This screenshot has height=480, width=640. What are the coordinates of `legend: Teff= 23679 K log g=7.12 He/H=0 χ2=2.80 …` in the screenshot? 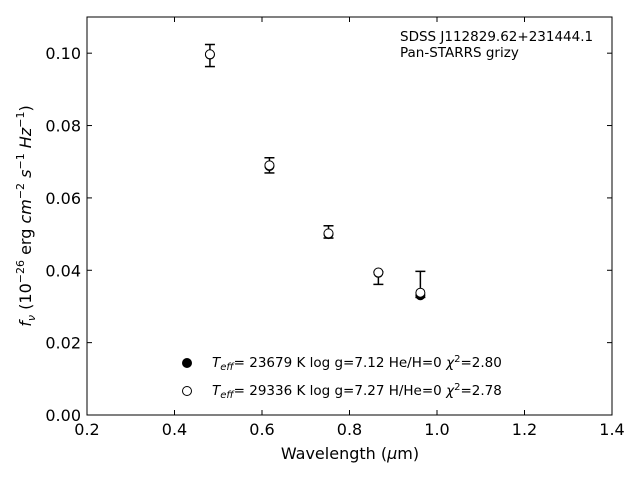 It's located at (342, 377).